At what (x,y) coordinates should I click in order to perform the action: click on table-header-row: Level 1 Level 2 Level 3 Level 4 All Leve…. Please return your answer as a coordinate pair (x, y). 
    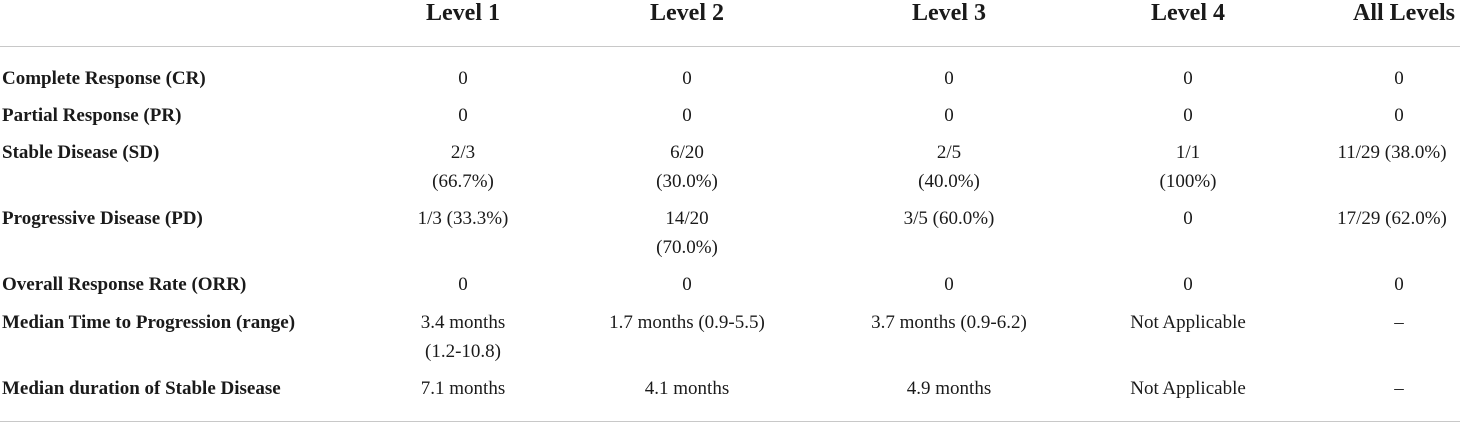
    Looking at the image, I should click on (730, 23).